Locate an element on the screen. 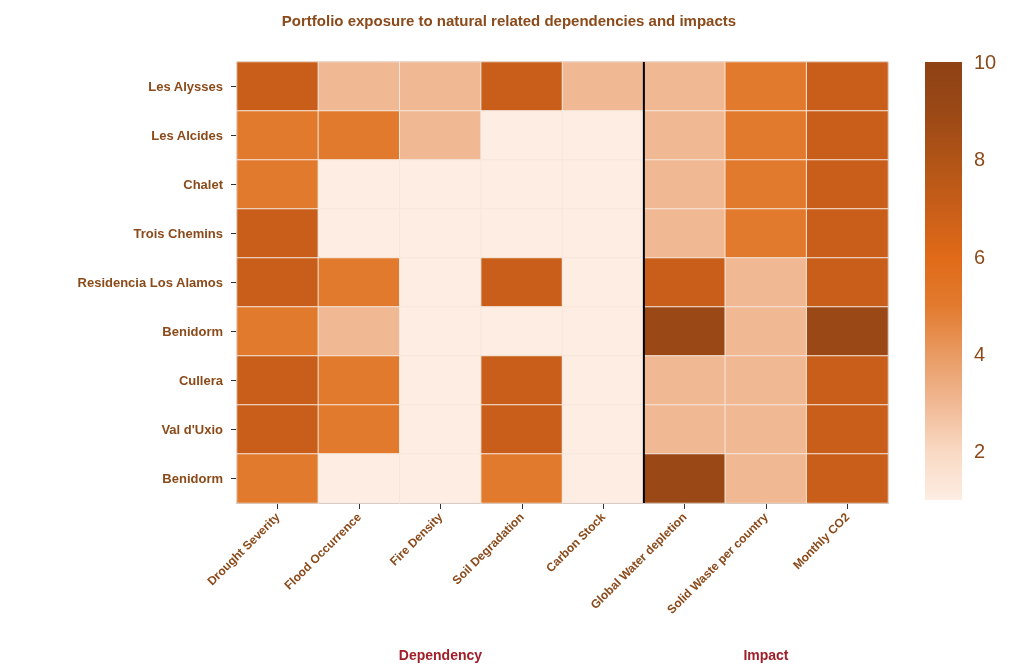 The width and height of the screenshot is (1018, 667). y-tick-label: Residencia Los Alamos is located at coordinates (150, 282).